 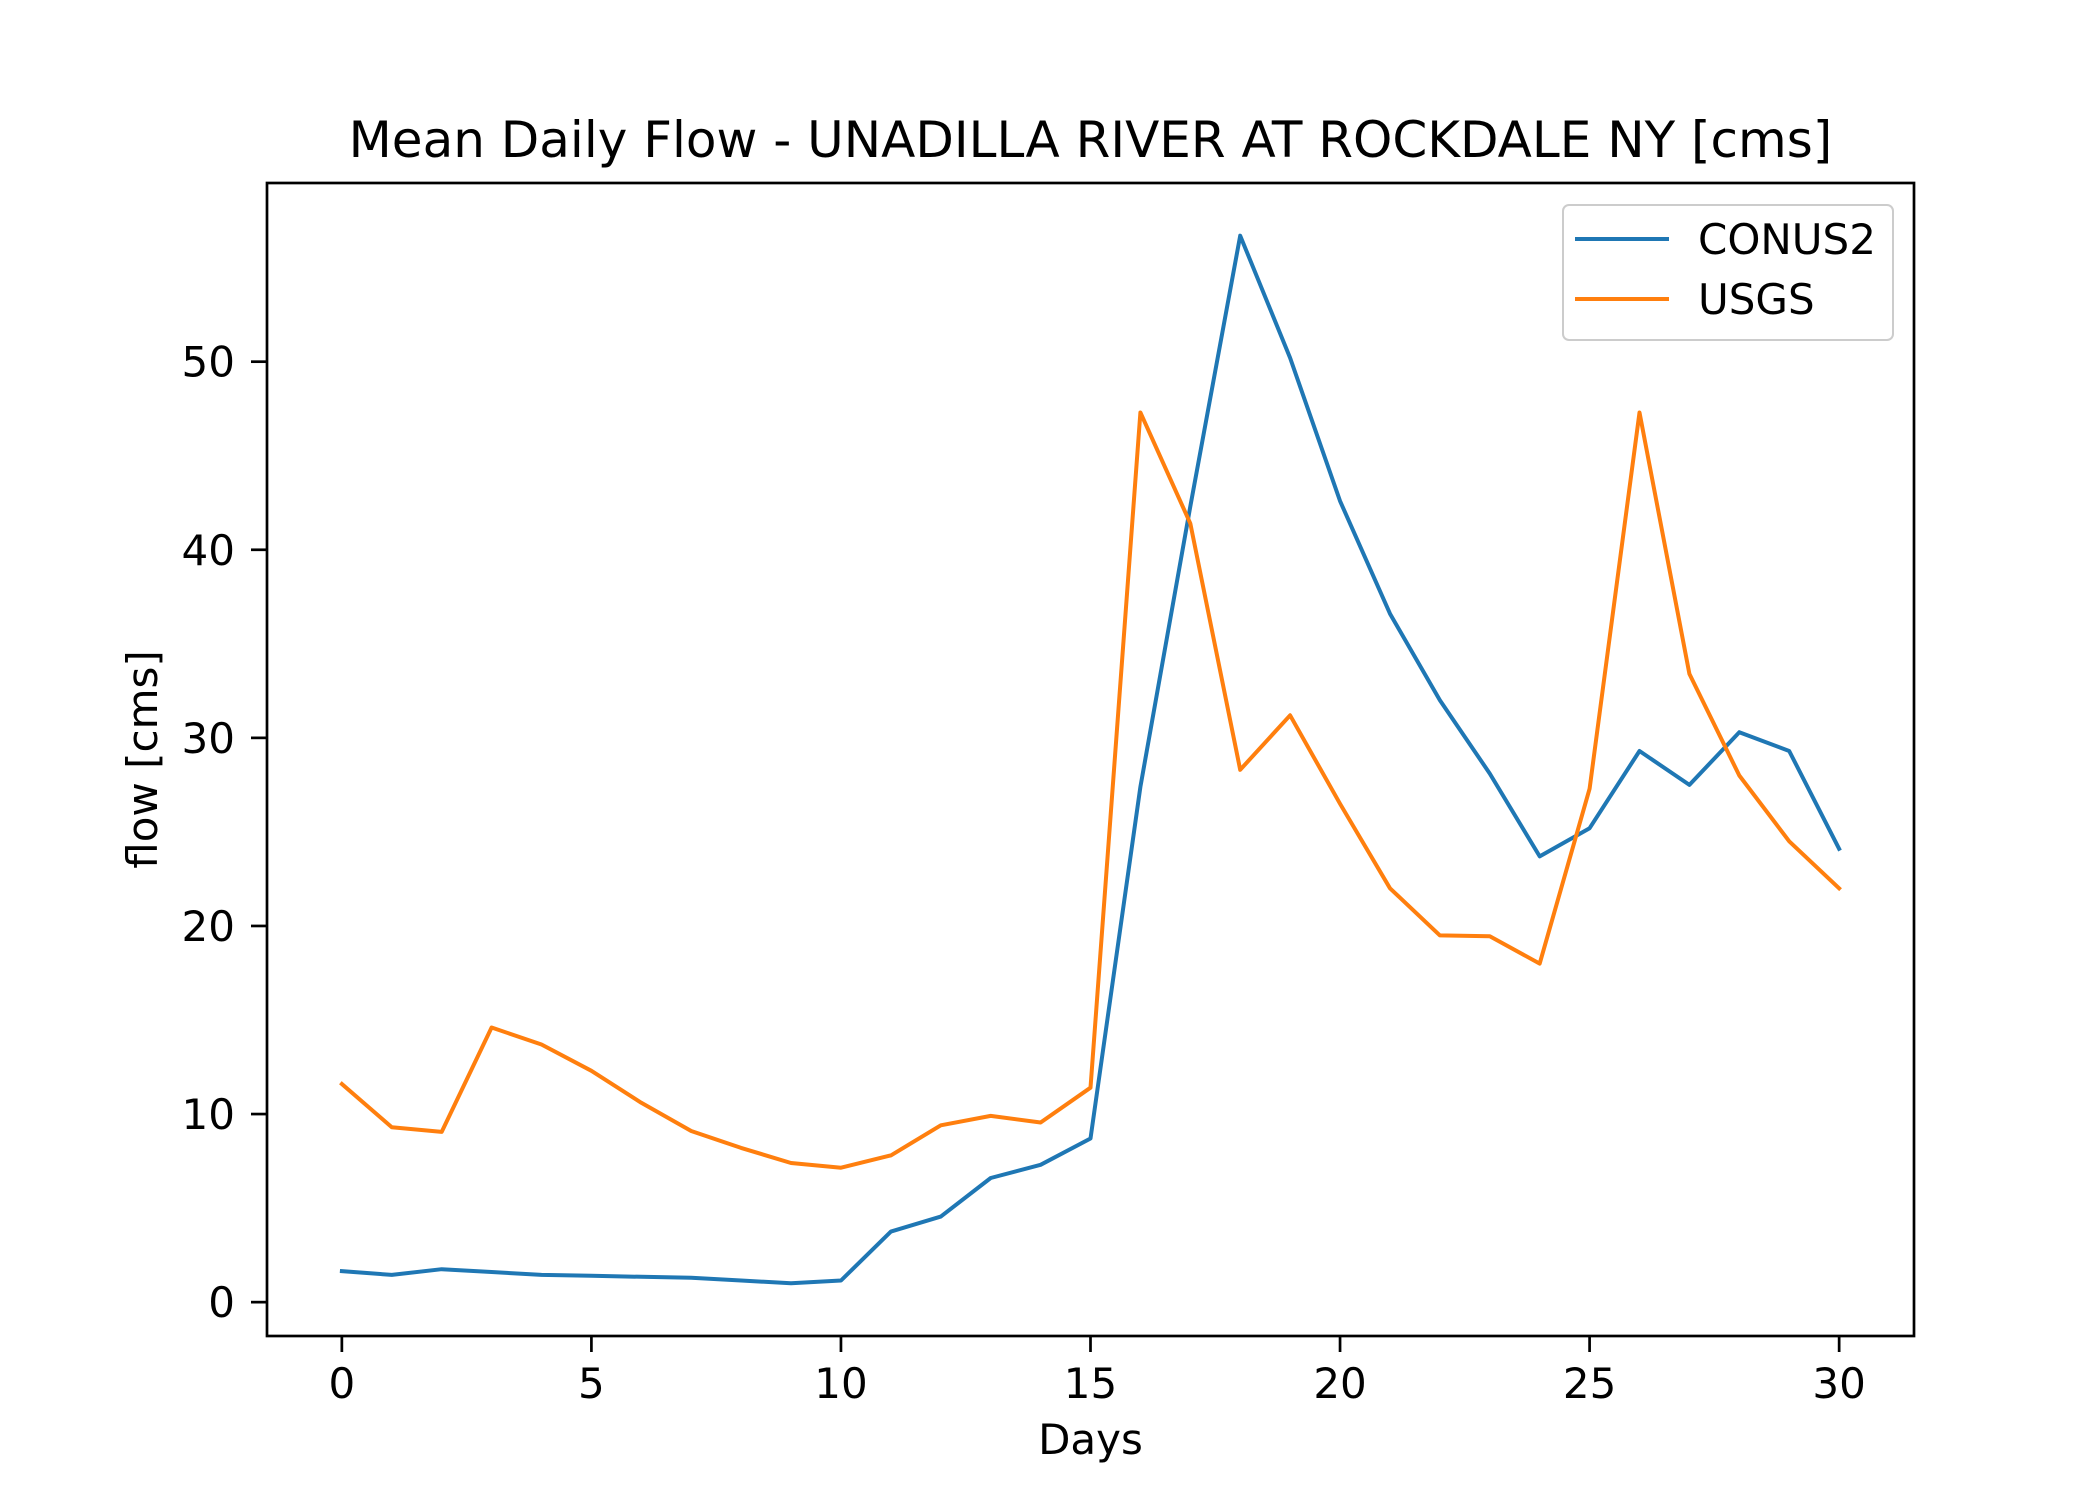 I want to click on y-tick-label: 30, so click(x=208, y=738).